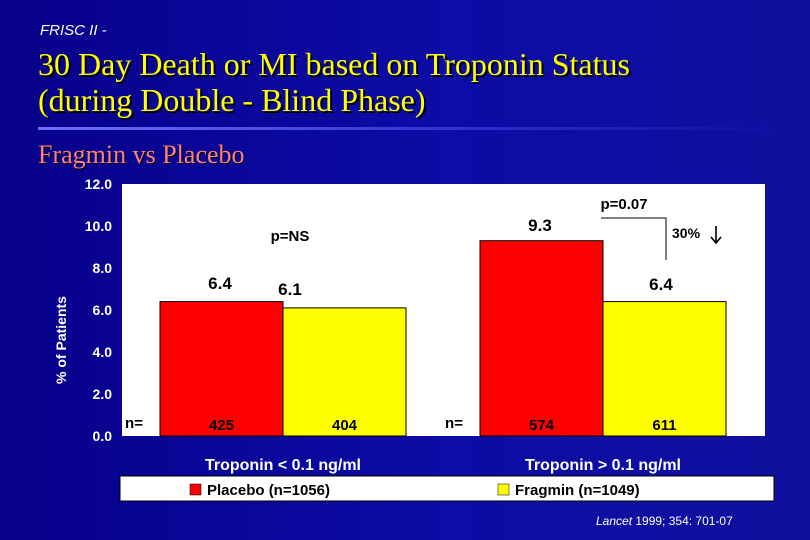  What do you see at coordinates (268, 490) in the screenshot?
I see `legend-label: Placebo (n=1056)` at bounding box center [268, 490].